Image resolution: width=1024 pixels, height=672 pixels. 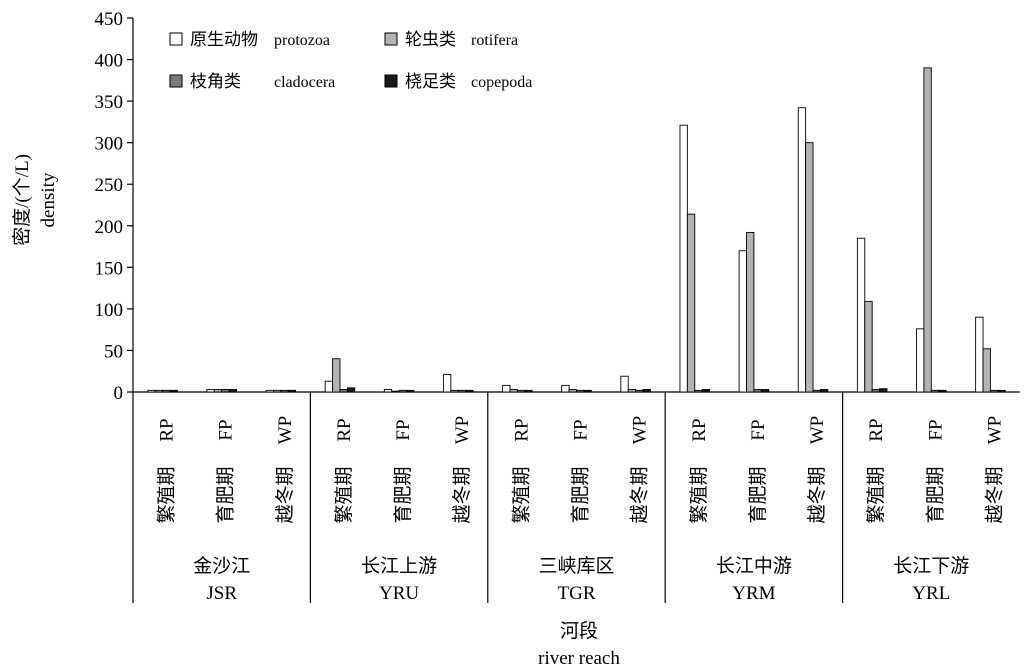 What do you see at coordinates (458, 81) in the screenshot?
I see `legend-item-copepoda: 桡足类 copepoda` at bounding box center [458, 81].